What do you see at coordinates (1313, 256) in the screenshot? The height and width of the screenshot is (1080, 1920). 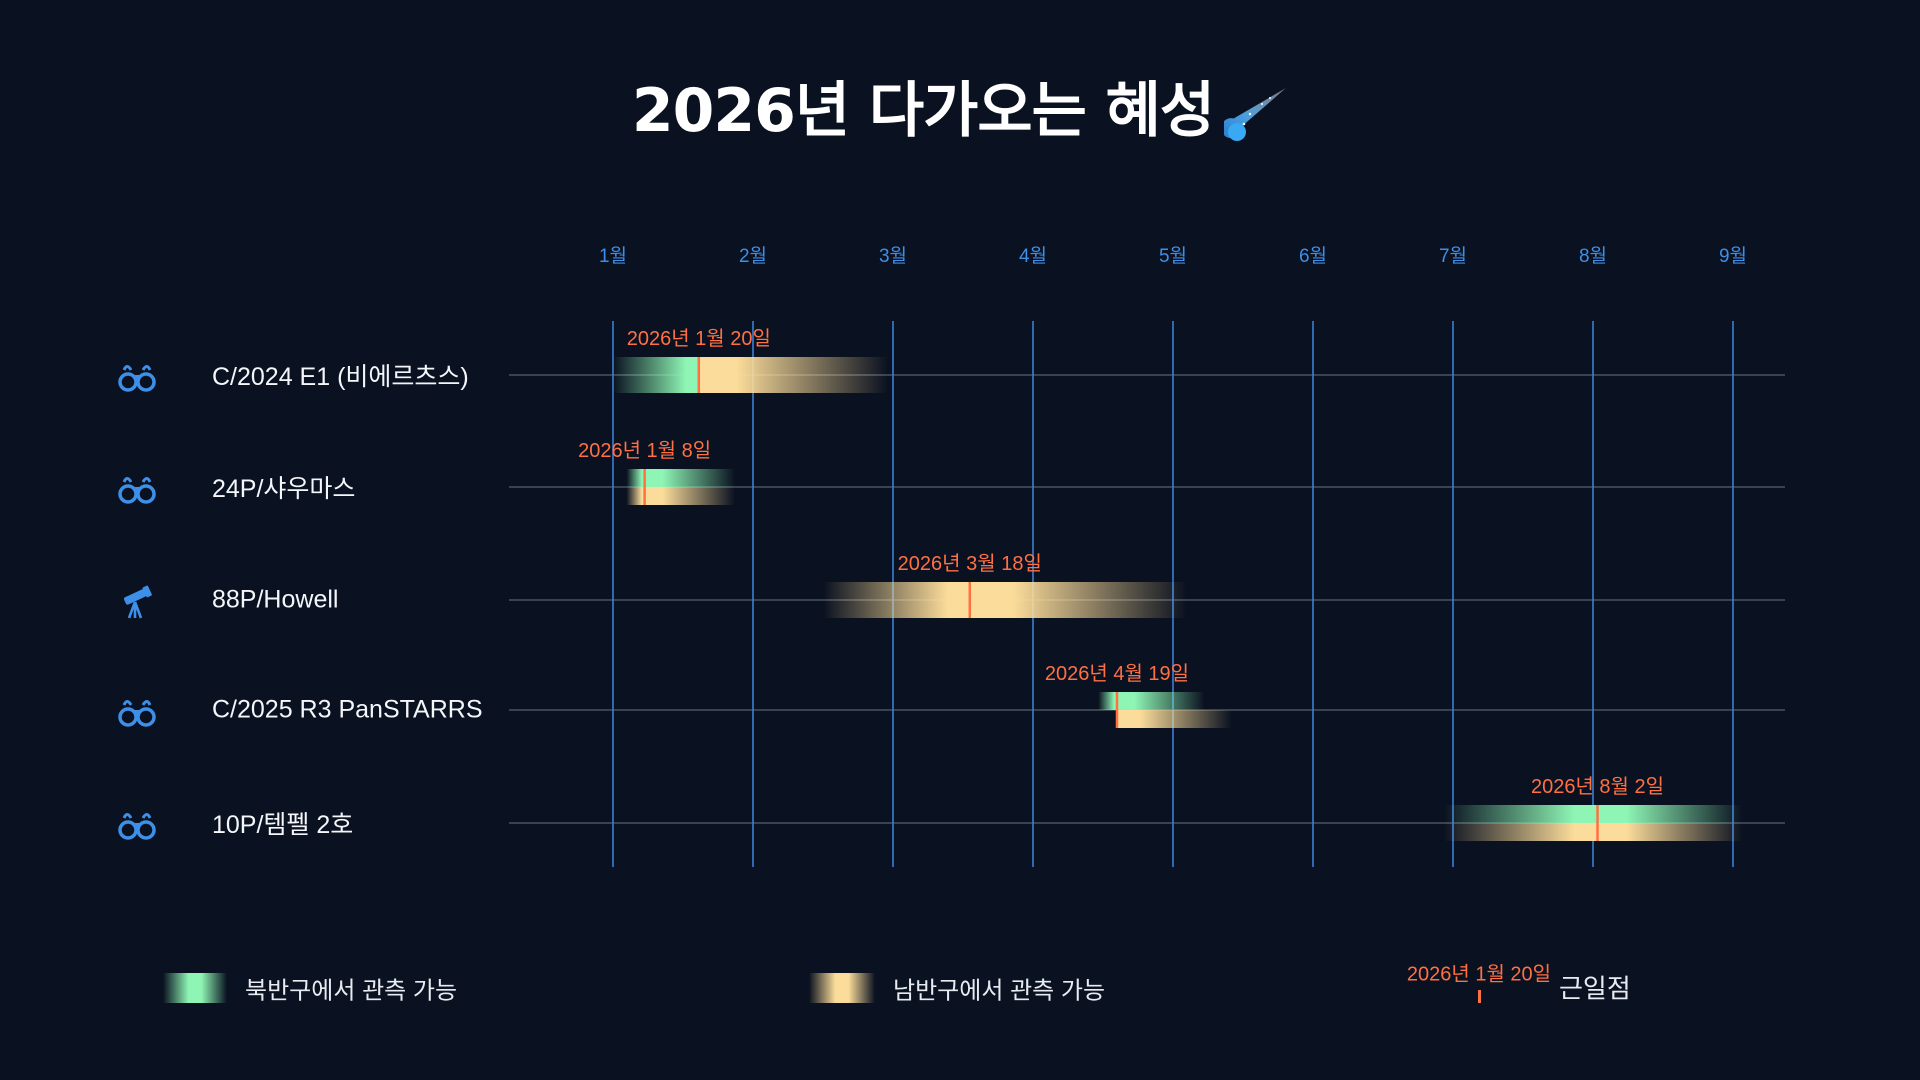 I see `month-tick-label: 6월` at bounding box center [1313, 256].